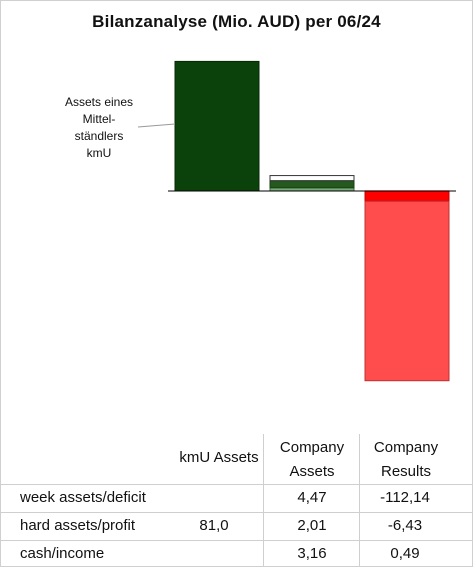 The width and height of the screenshot is (473, 569). Describe the element at coordinates (405, 553) in the screenshot. I see `cell-company-results: 0,49` at that location.